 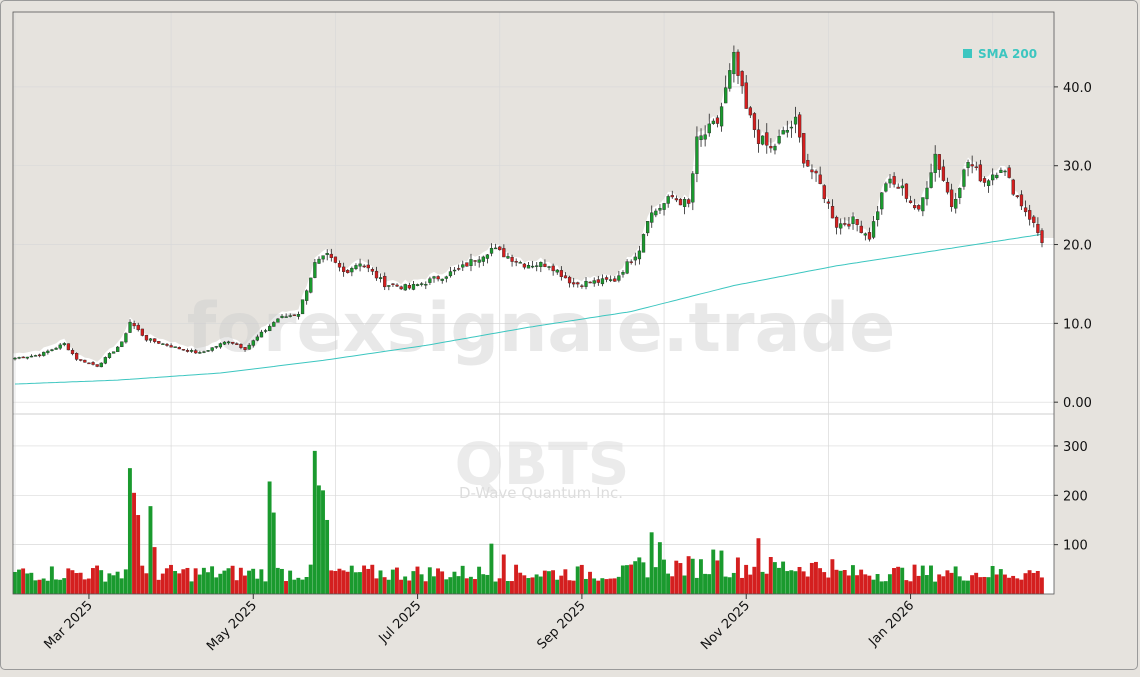 What do you see at coordinates (892, 624) in the screenshot?
I see `x-tick-label: Jan 2026` at bounding box center [892, 624].